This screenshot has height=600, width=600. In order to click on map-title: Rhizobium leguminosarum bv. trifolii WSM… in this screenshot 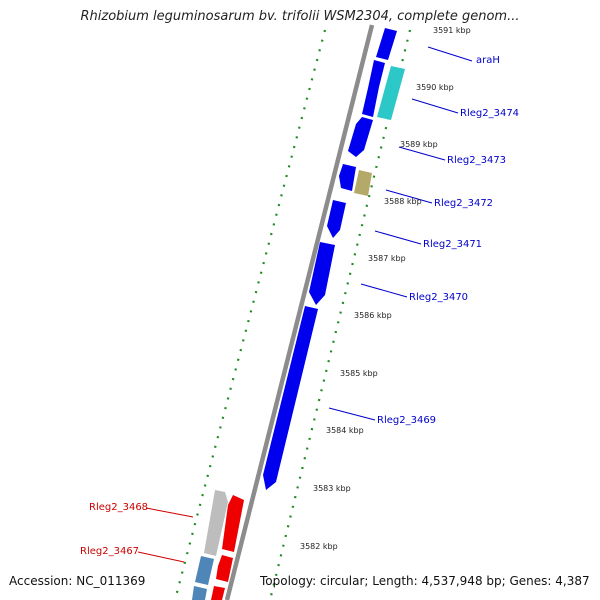, I will do `click(300, 16)`.